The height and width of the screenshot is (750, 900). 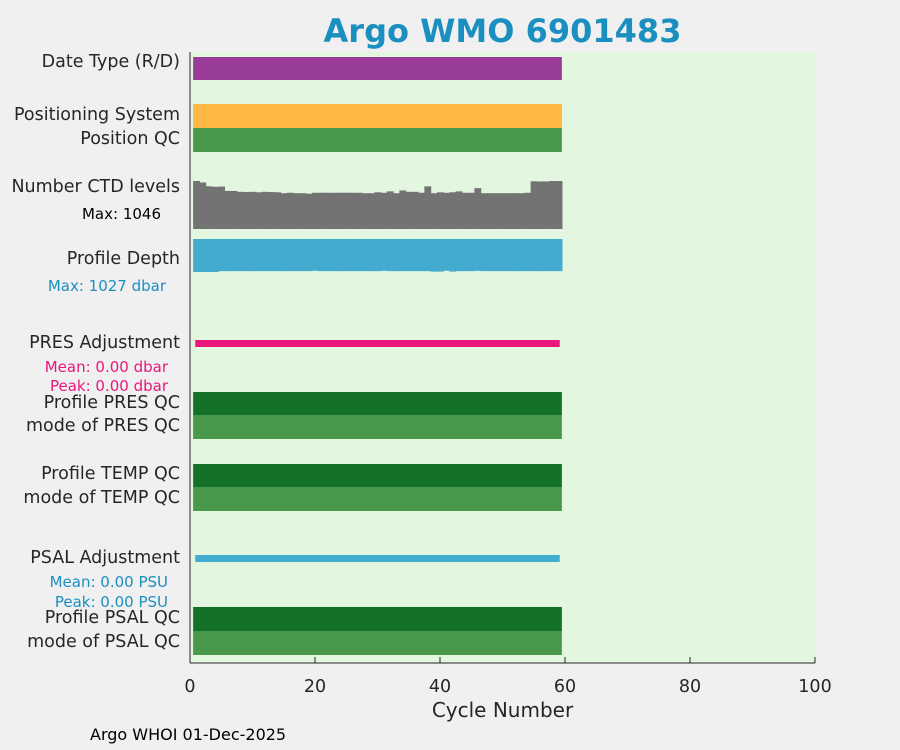 What do you see at coordinates (112, 618) in the screenshot?
I see `row-label-profile-psal-qc: Profile PSAL QC` at bounding box center [112, 618].